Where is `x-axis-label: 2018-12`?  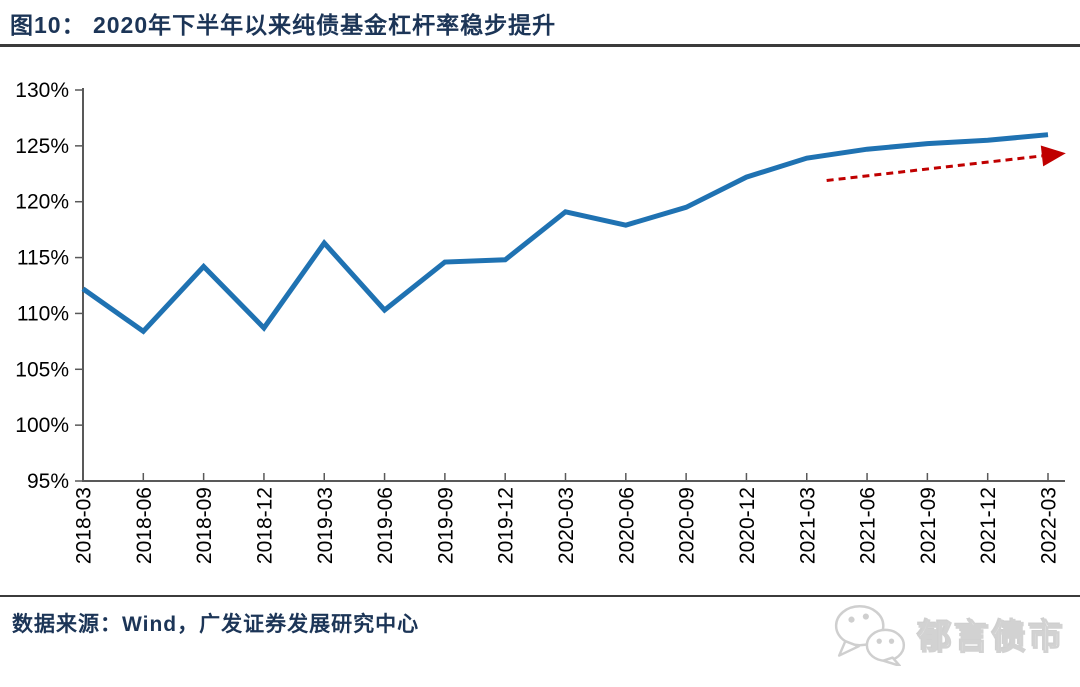
x-axis-label: 2018-12 is located at coordinates (264, 525).